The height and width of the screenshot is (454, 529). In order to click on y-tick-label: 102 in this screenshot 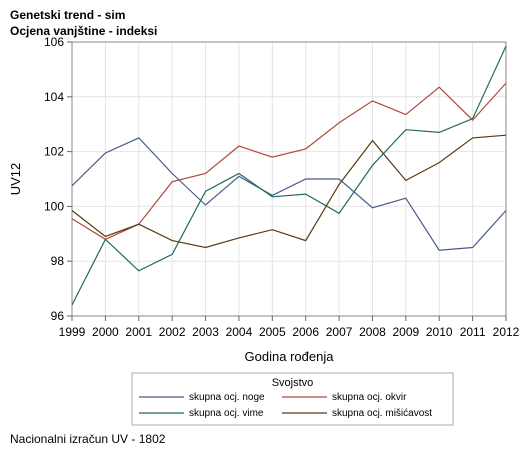, I will do `click(54, 152)`.